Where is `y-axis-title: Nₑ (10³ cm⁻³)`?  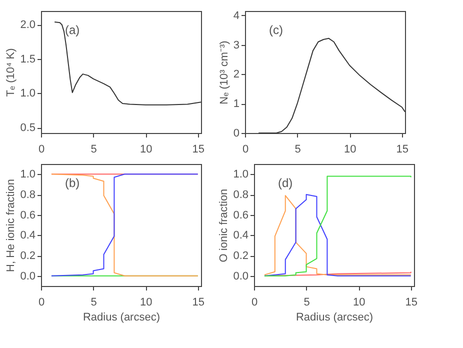 y-axis-title: Nₑ (10³ cm⁻³) is located at coordinates (224, 72).